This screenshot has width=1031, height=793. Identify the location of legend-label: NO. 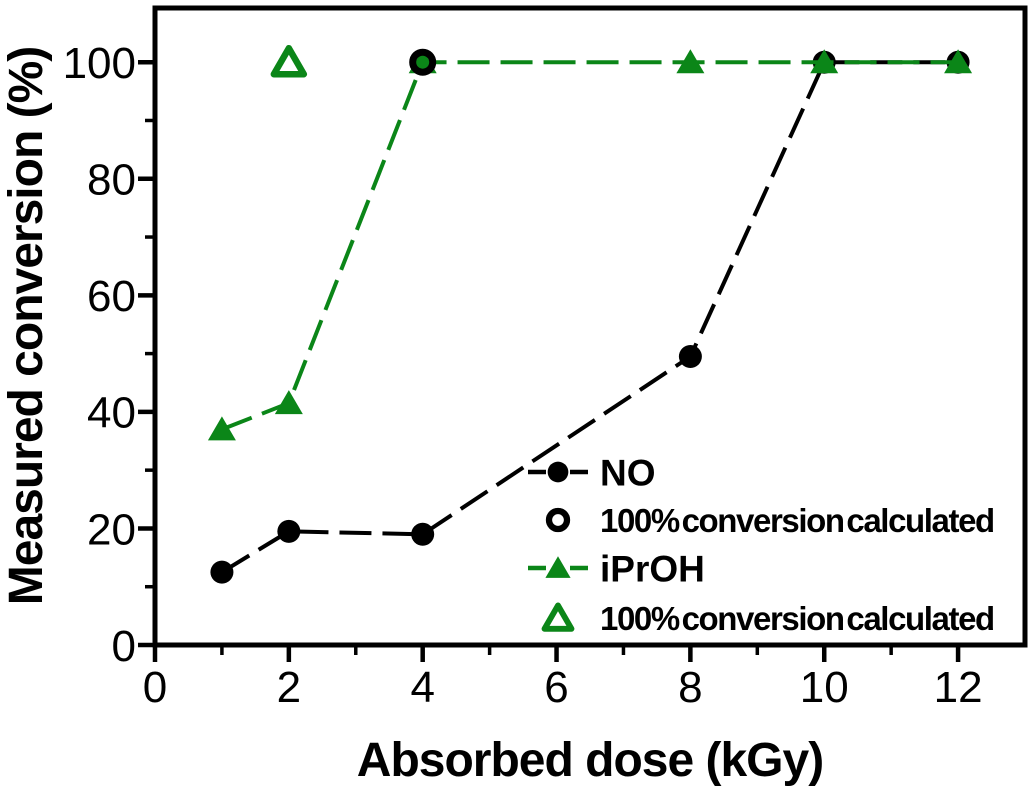
(628, 472).